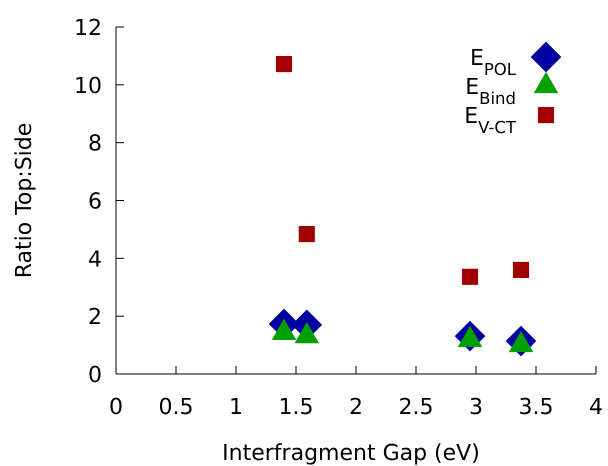 The width and height of the screenshot is (608, 466). I want to click on x-tick-label: 2.5, so click(416, 407).